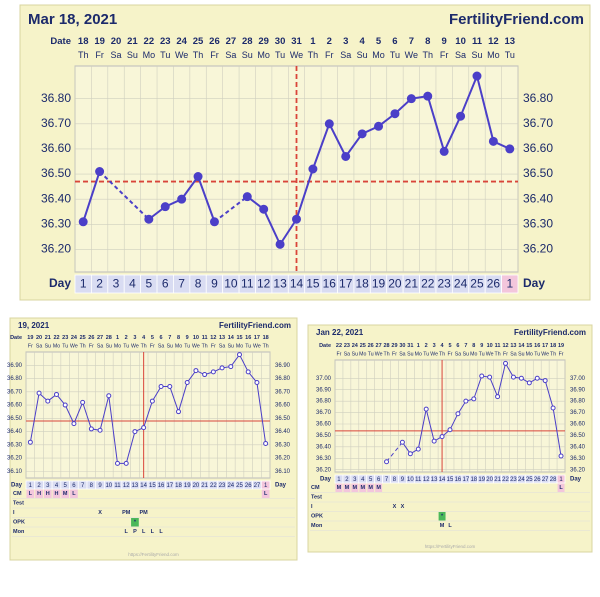 This screenshot has height=597, width=600. Describe the element at coordinates (371, 346) in the screenshot. I see `date: 26` at that location.